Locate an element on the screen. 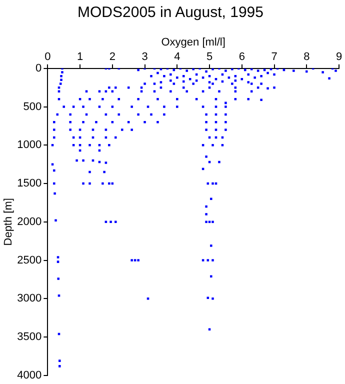 Image resolution: width=345 pixels, height=384 pixels. x-tick-label: 1 is located at coordinates (80, 56).